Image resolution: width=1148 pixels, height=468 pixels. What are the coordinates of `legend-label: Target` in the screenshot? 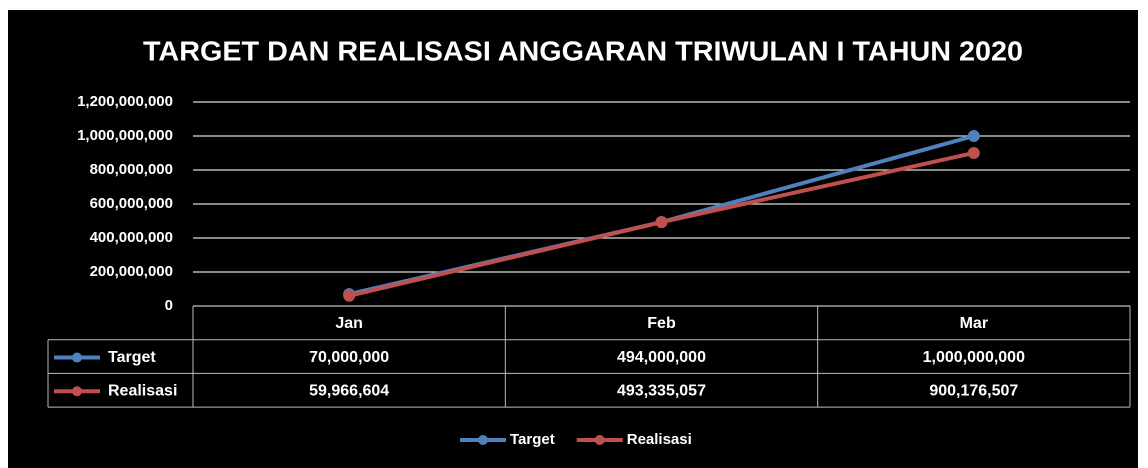 It's located at (532, 439).